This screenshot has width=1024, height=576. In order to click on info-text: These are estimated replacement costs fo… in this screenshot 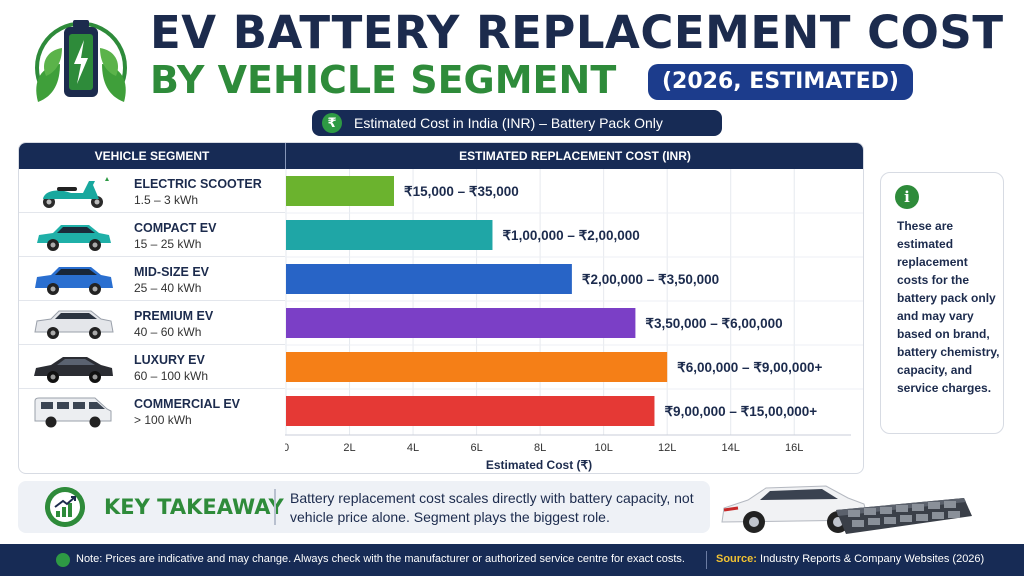, I will do `click(948, 307)`.